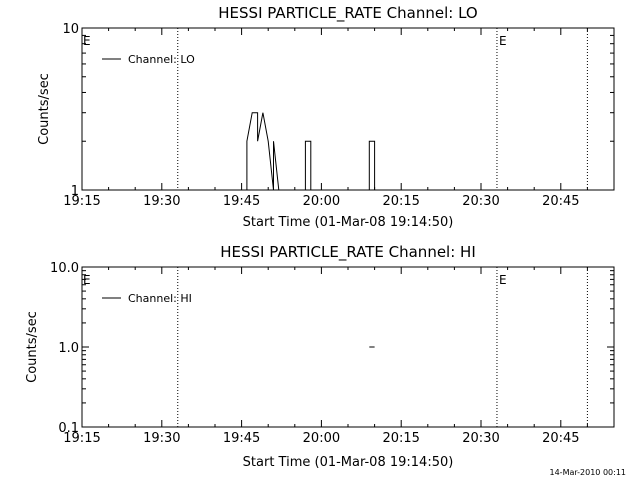 The height and width of the screenshot is (480, 640). What do you see at coordinates (160, 298) in the screenshot?
I see `legend-label: Channel: HI` at bounding box center [160, 298].